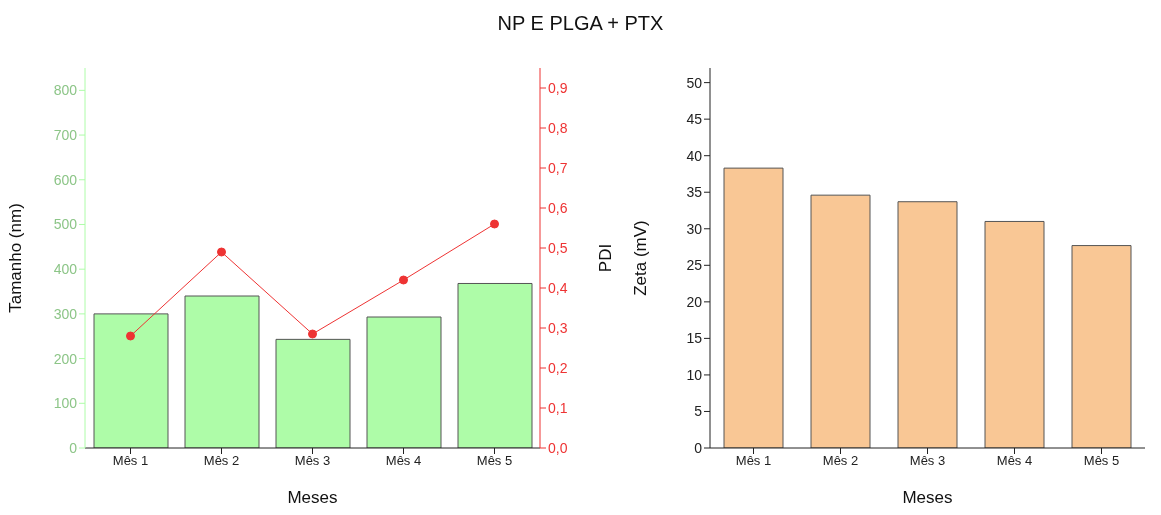 The height and width of the screenshot is (515, 1161). I want to click on y-tick-label: 500, so click(65, 224).